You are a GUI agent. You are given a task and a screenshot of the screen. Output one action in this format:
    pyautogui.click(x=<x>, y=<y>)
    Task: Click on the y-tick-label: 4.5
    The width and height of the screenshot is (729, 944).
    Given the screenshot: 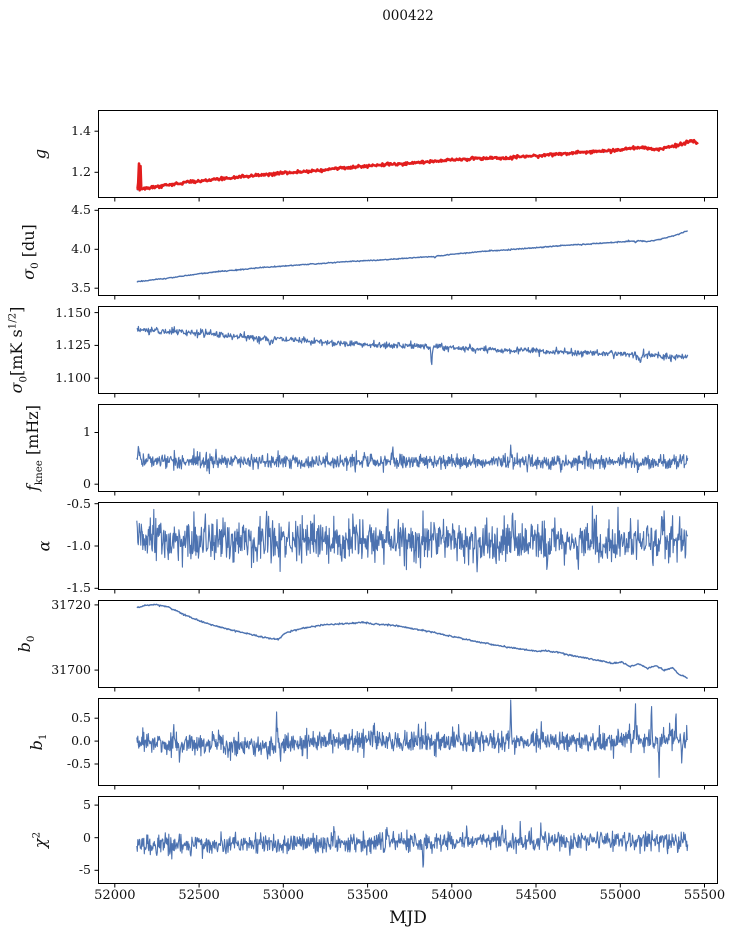 What is the action you would take?
    pyautogui.click(x=81, y=210)
    